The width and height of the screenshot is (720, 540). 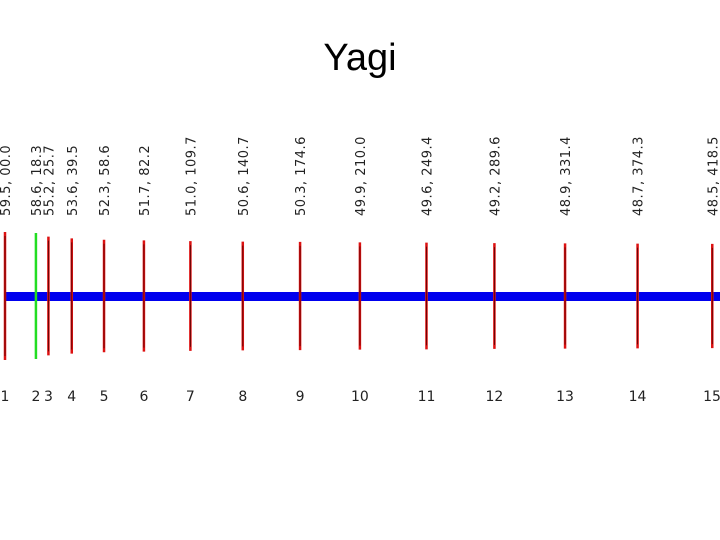 What do you see at coordinates (301, 176) in the screenshot?
I see `element-label: 50.3, 174.6` at bounding box center [301, 176].